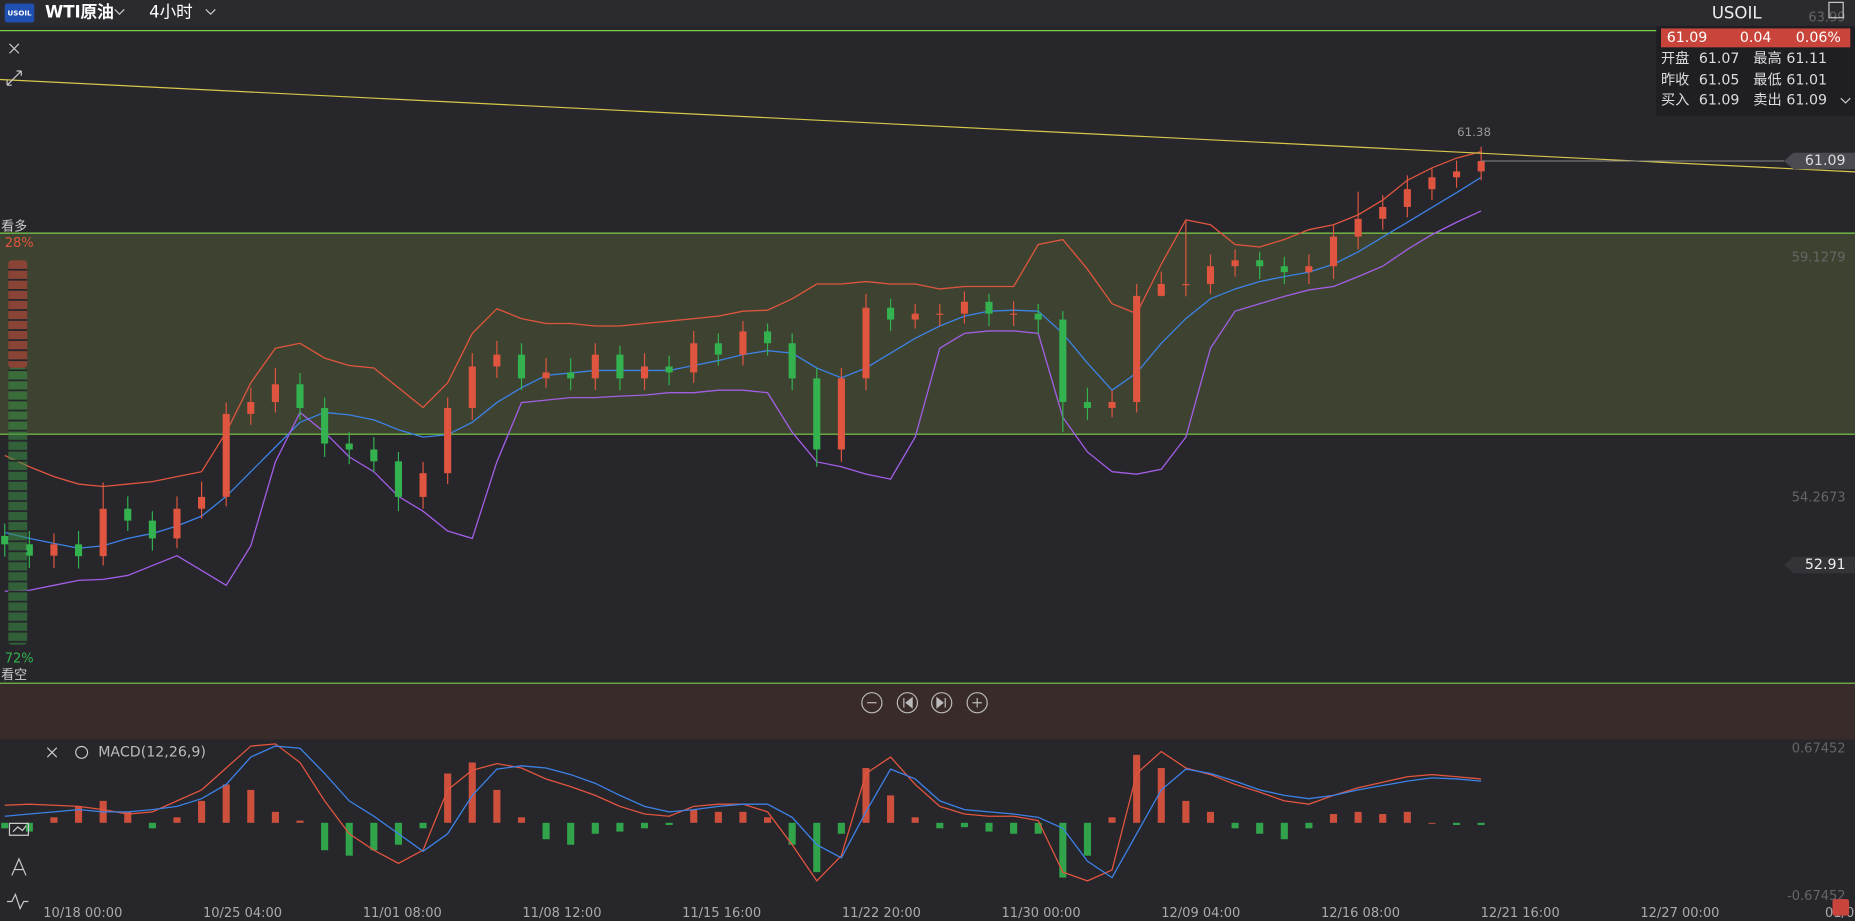  I want to click on to-end-icon, so click(941, 702).